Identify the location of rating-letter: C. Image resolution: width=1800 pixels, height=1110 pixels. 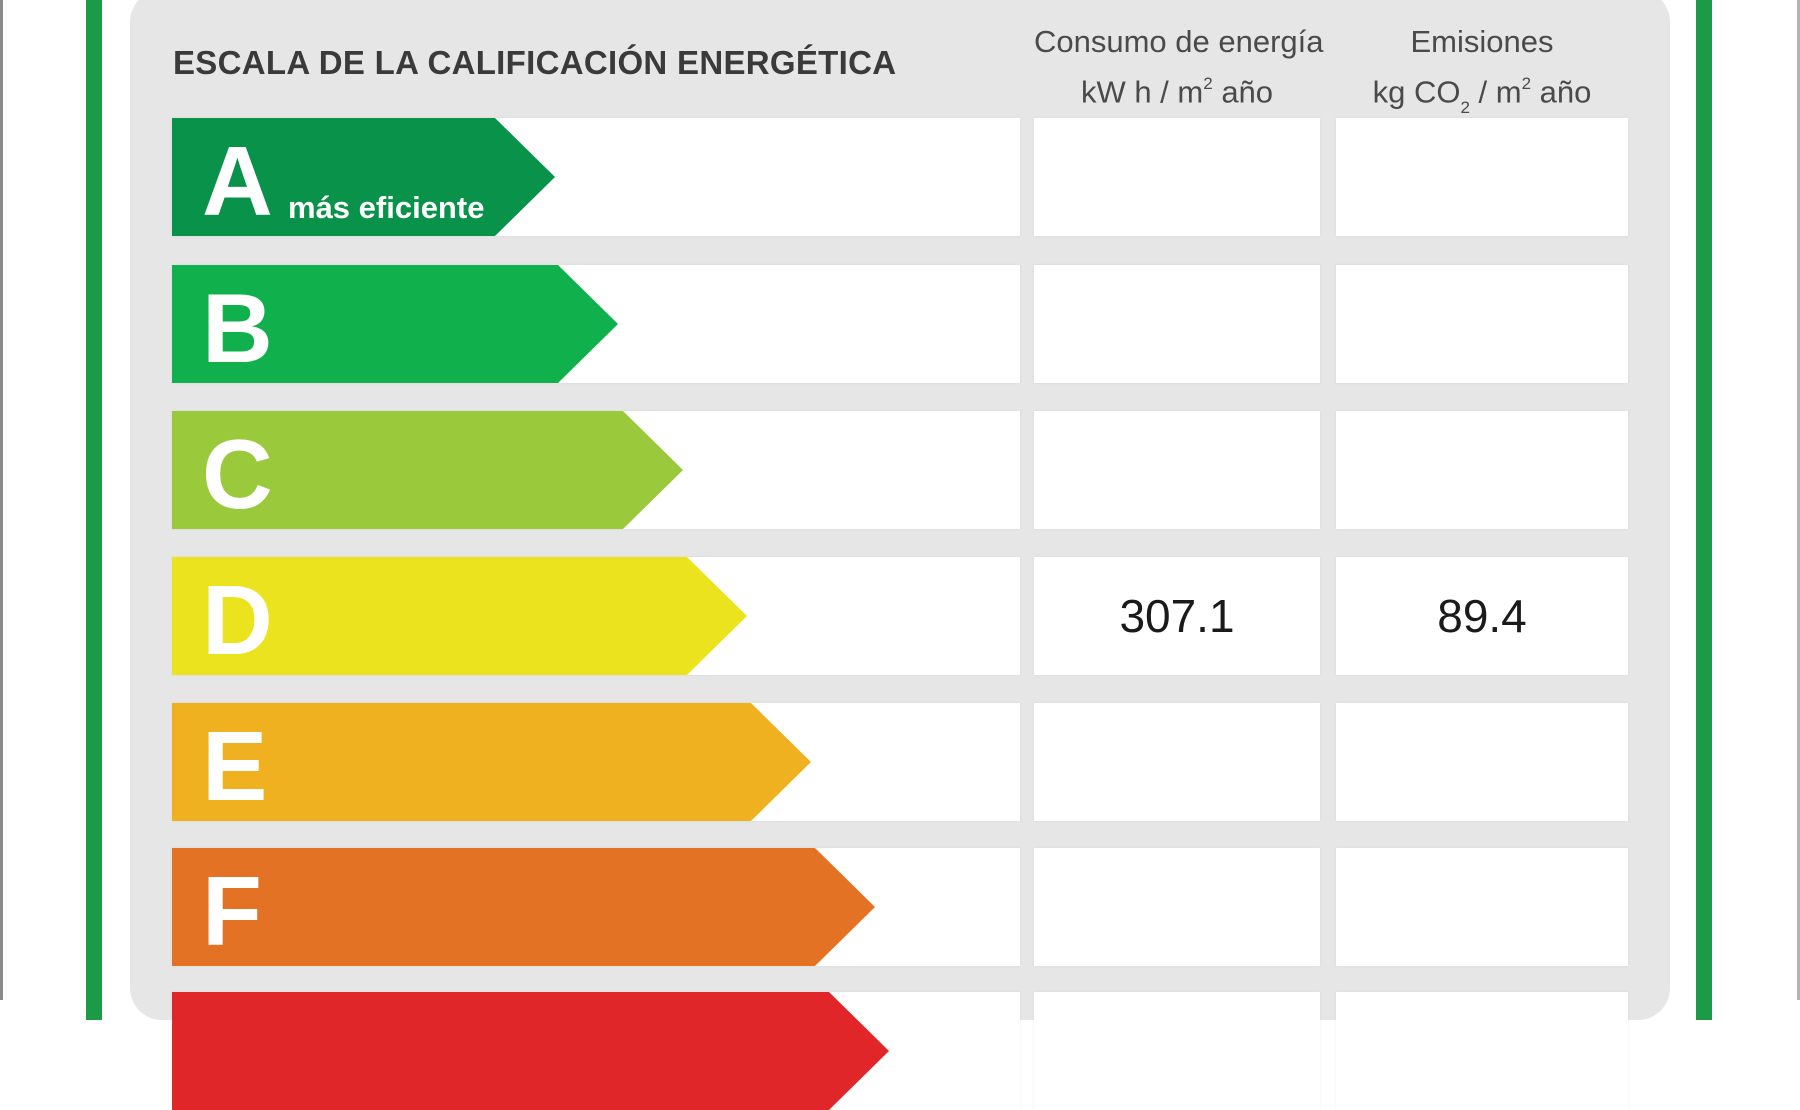
(237, 474).